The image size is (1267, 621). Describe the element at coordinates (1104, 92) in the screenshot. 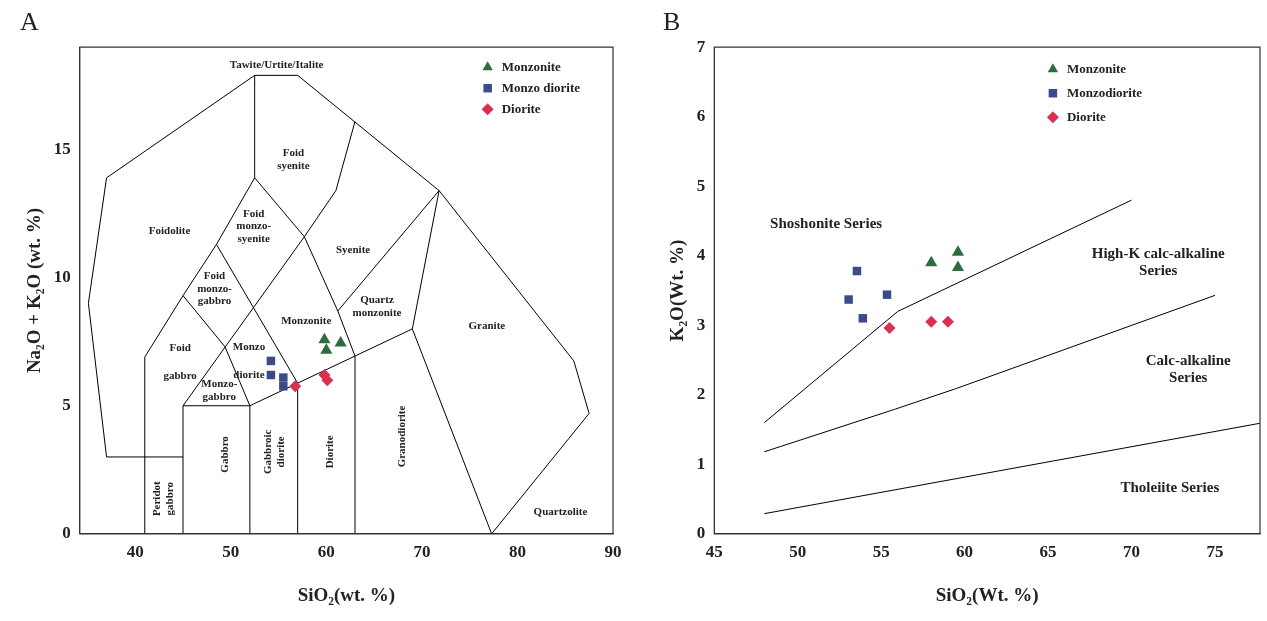

I see `legend-label: Monzodiorite` at that location.